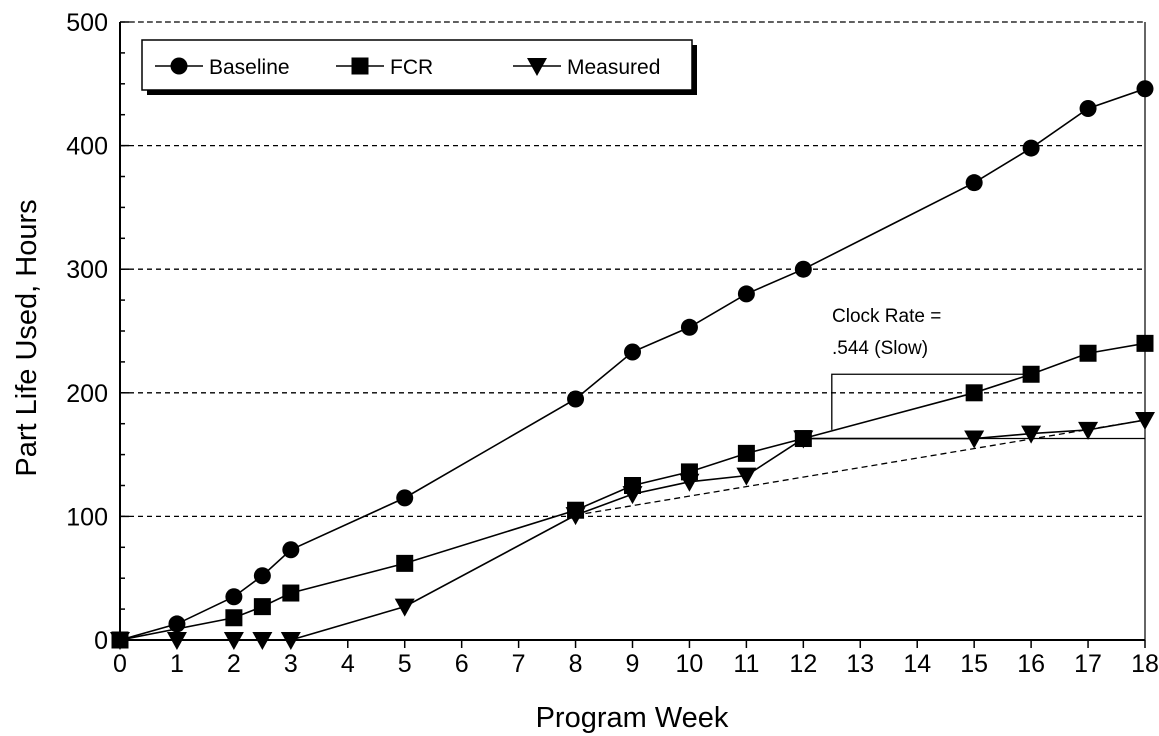  What do you see at coordinates (27, 337) in the screenshot?
I see `y-axis-title: Part Life Used, Hours` at bounding box center [27, 337].